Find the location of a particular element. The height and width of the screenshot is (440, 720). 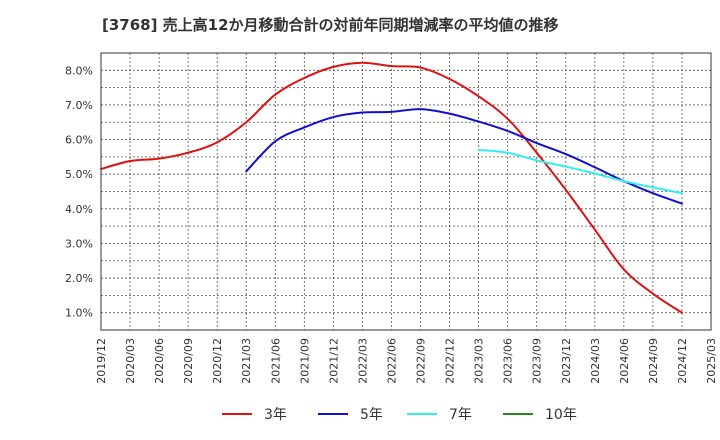

x-tick-label: 2024/06 is located at coordinates (624, 361).